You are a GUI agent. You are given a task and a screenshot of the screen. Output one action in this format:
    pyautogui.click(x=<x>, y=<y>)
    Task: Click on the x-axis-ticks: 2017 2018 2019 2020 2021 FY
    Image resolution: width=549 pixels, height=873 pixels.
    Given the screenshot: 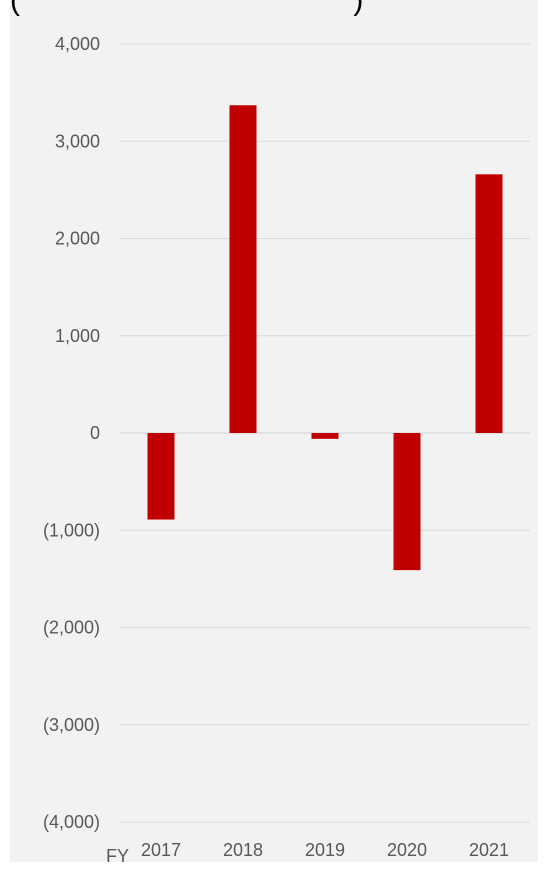 What is the action you would take?
    pyautogui.click(x=307, y=851)
    